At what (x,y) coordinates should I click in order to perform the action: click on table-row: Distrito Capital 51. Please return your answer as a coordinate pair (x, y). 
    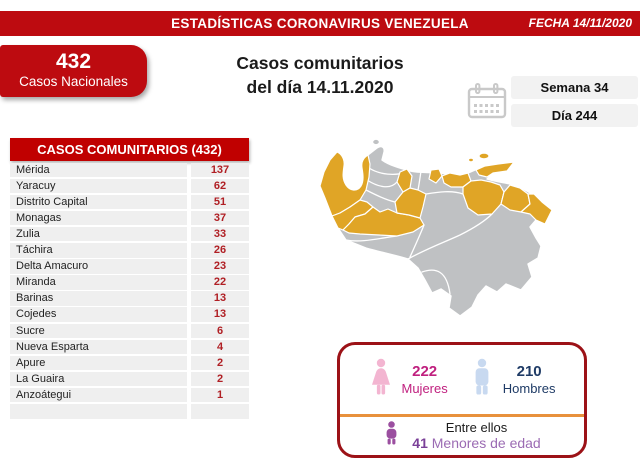
    Looking at the image, I should click on (129, 202).